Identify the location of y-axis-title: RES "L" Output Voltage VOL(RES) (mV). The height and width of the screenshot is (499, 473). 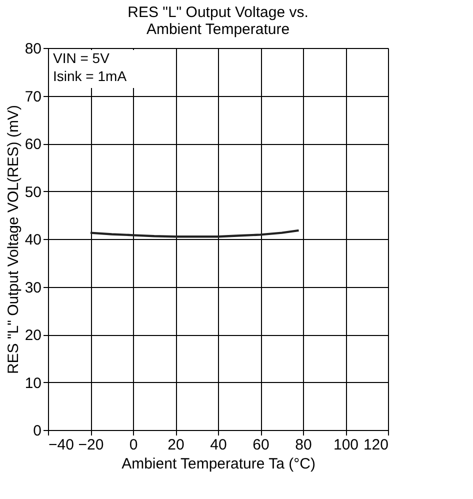
(13, 239).